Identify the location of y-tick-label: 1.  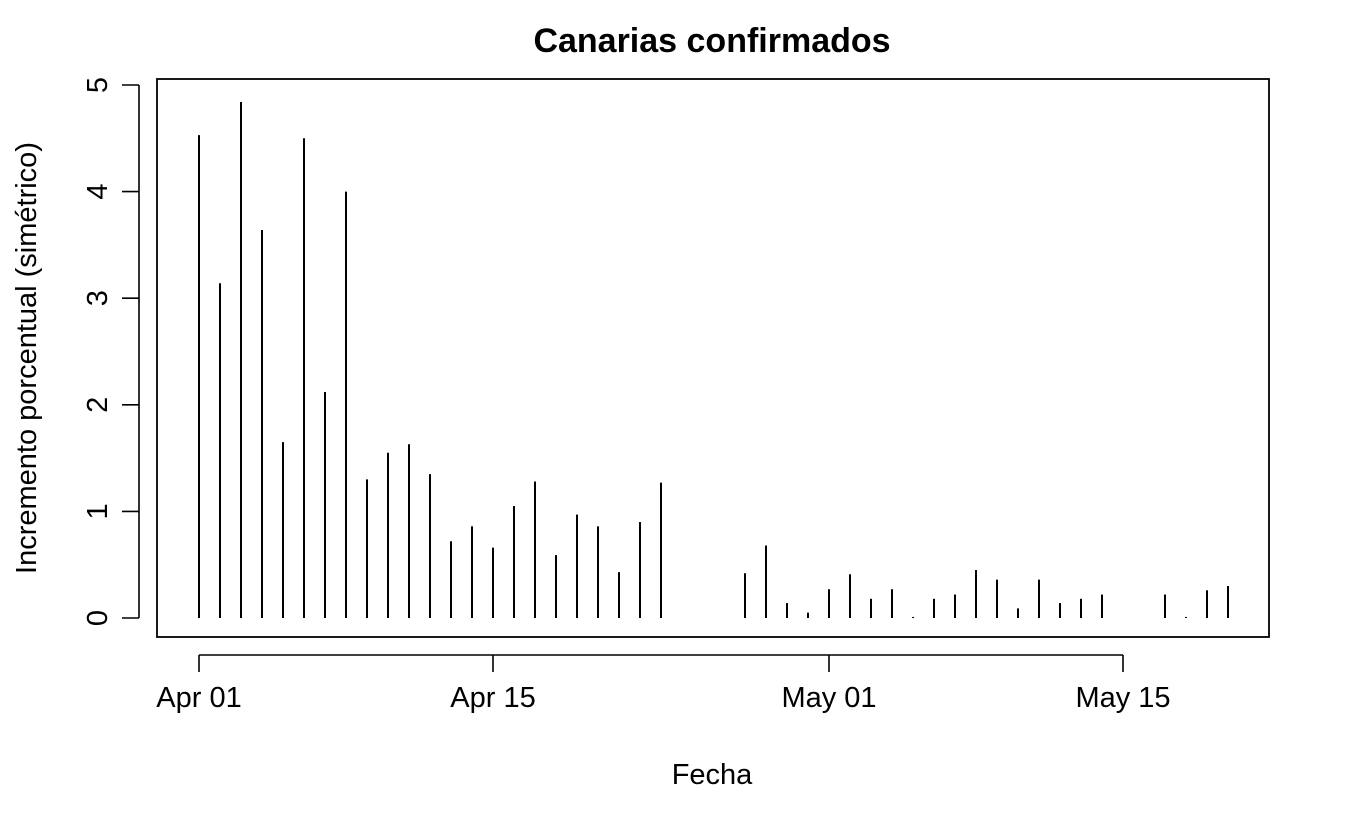
(98, 511).